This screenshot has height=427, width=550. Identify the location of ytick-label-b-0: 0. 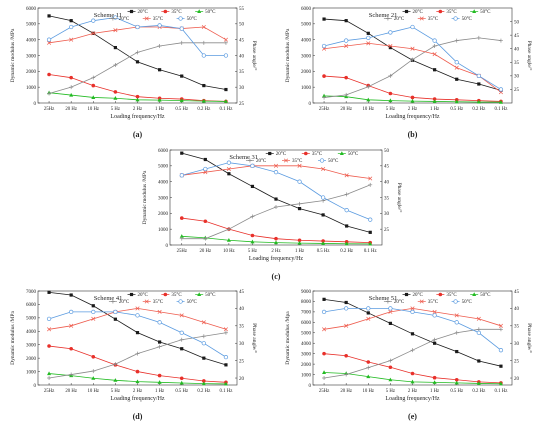
(310, 104).